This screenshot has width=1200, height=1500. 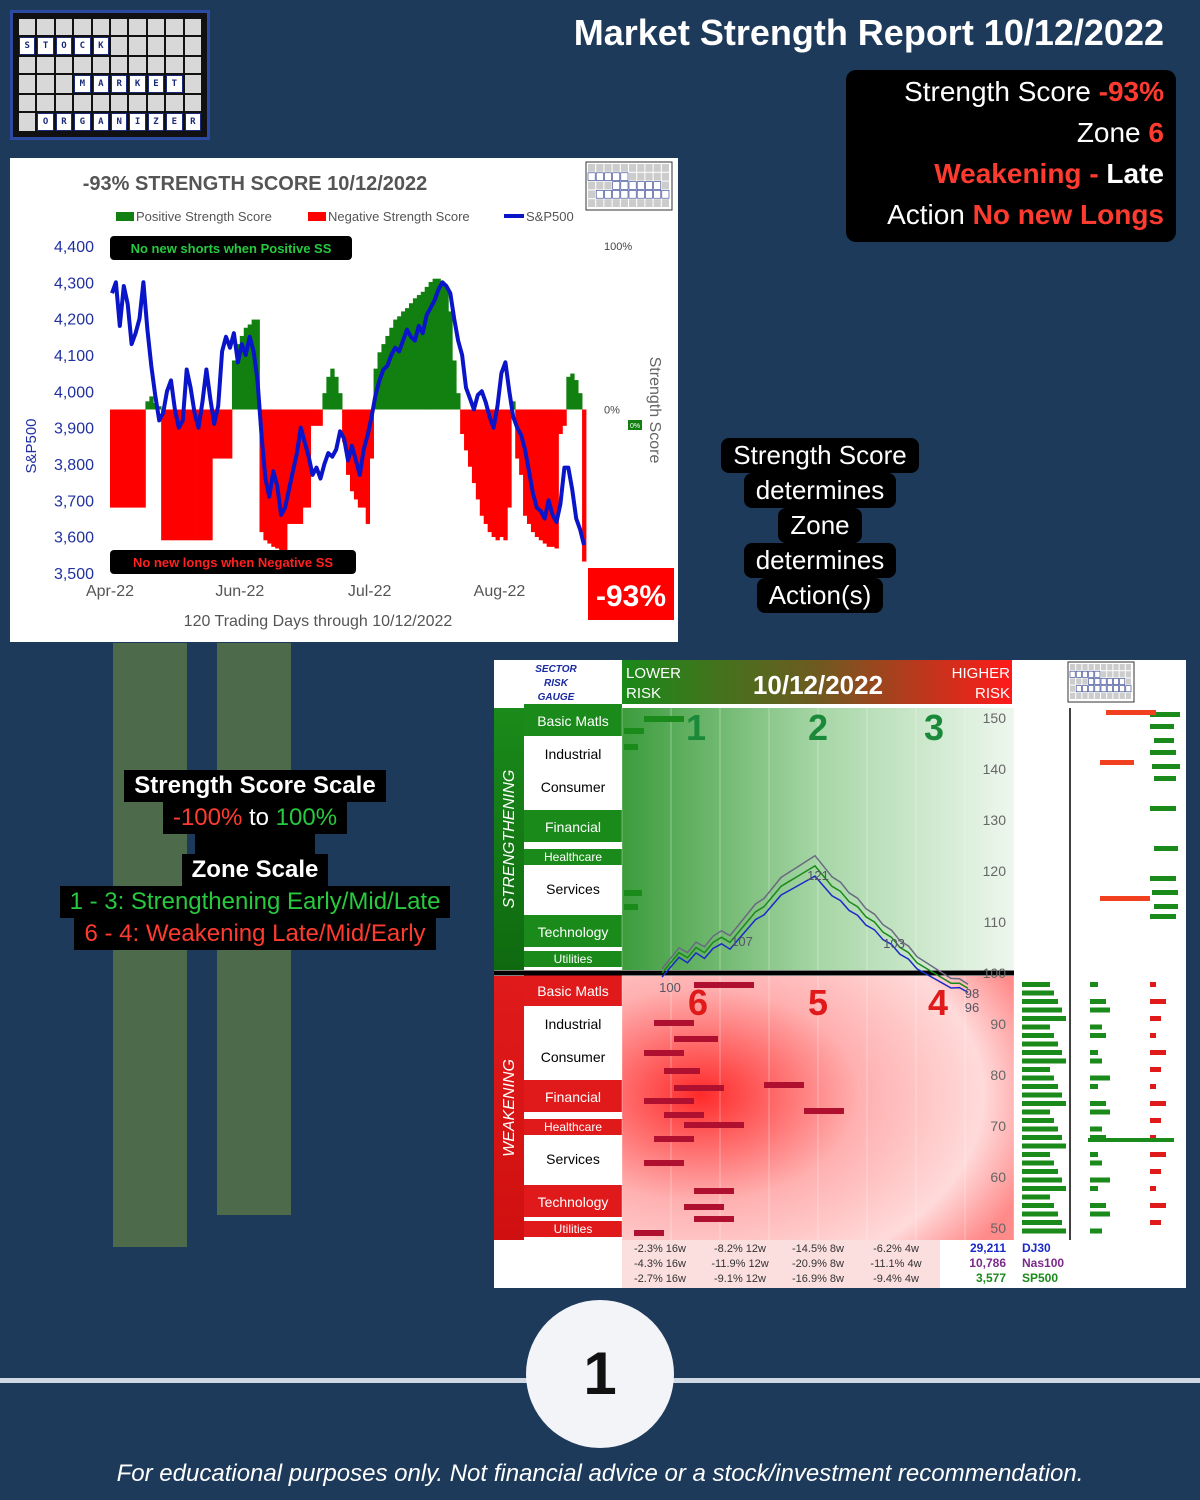 I want to click on logo-letter: K, so click(x=137, y=84).